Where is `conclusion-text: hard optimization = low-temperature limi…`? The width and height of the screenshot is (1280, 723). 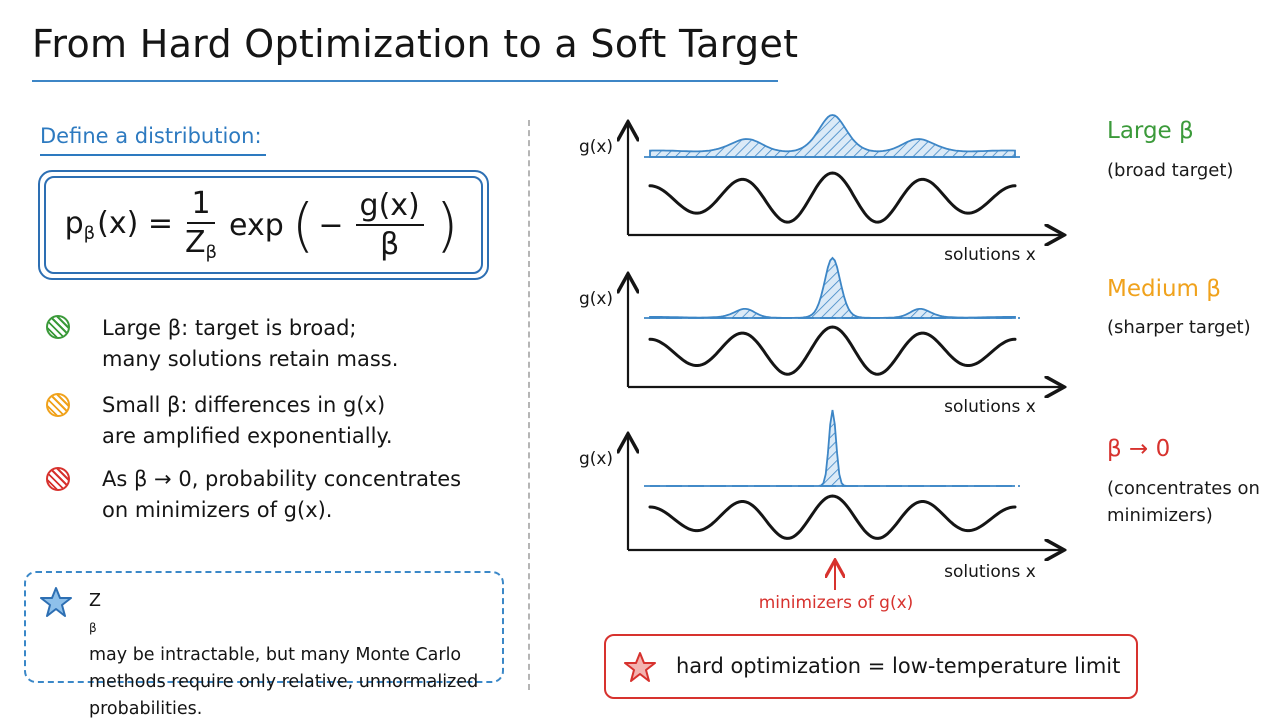
conclusion-text: hard optimization = low-temperature limi… is located at coordinates (898, 666).